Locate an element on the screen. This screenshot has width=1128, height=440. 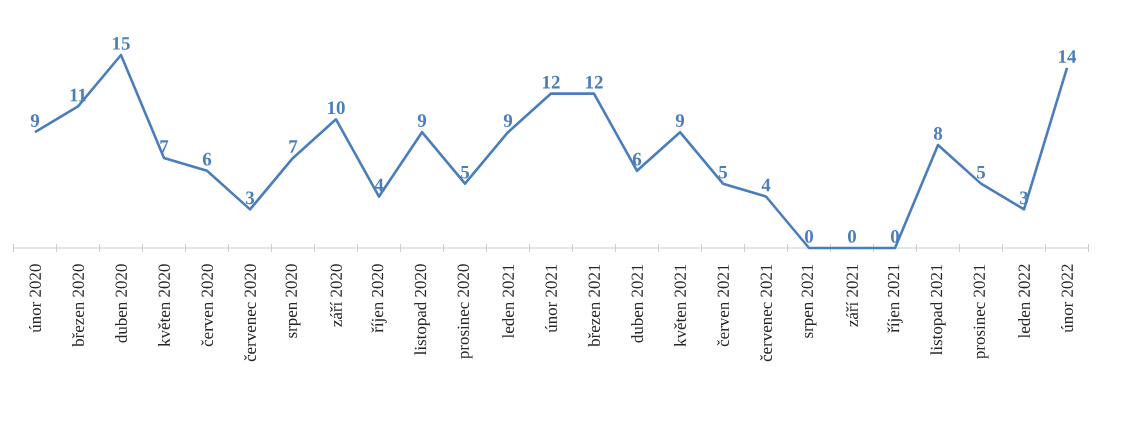
x-tick-label: březen 2020 is located at coordinates (78, 305).